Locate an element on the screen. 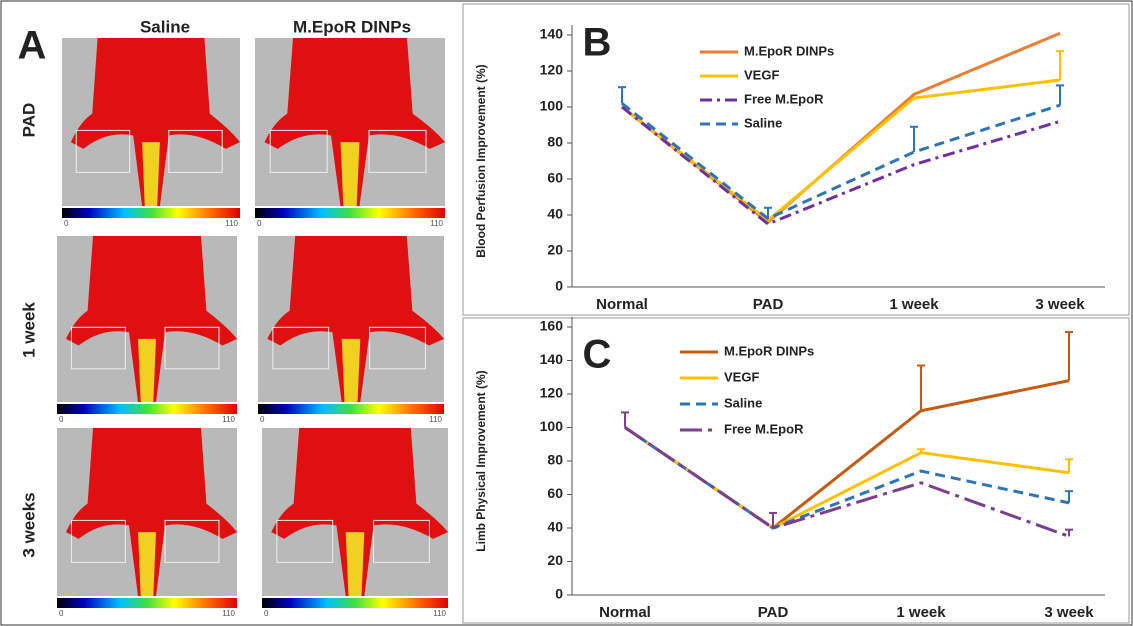 Image resolution: width=1133 pixels, height=626 pixels. y-tick-label: 160 is located at coordinates (552, 326).